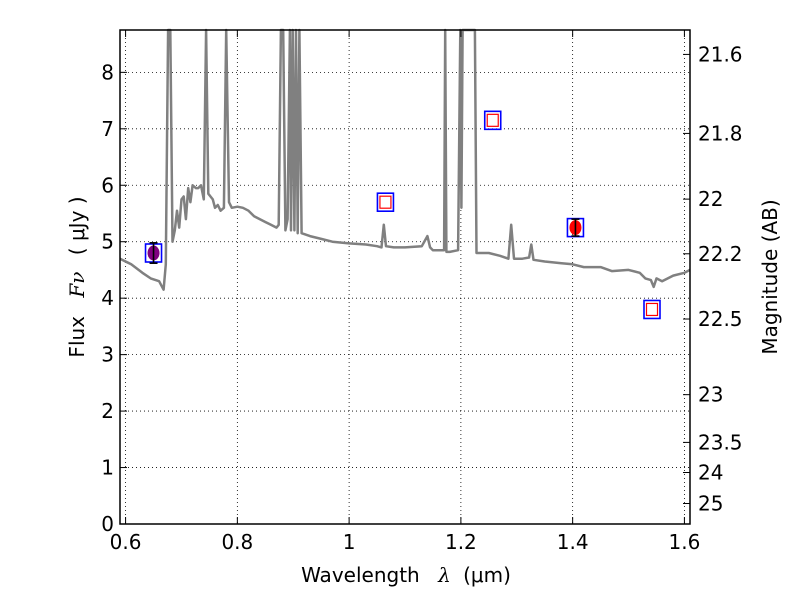  Describe the element at coordinates (720, 442) in the screenshot. I see `right-tick-label: 23.5` at that location.